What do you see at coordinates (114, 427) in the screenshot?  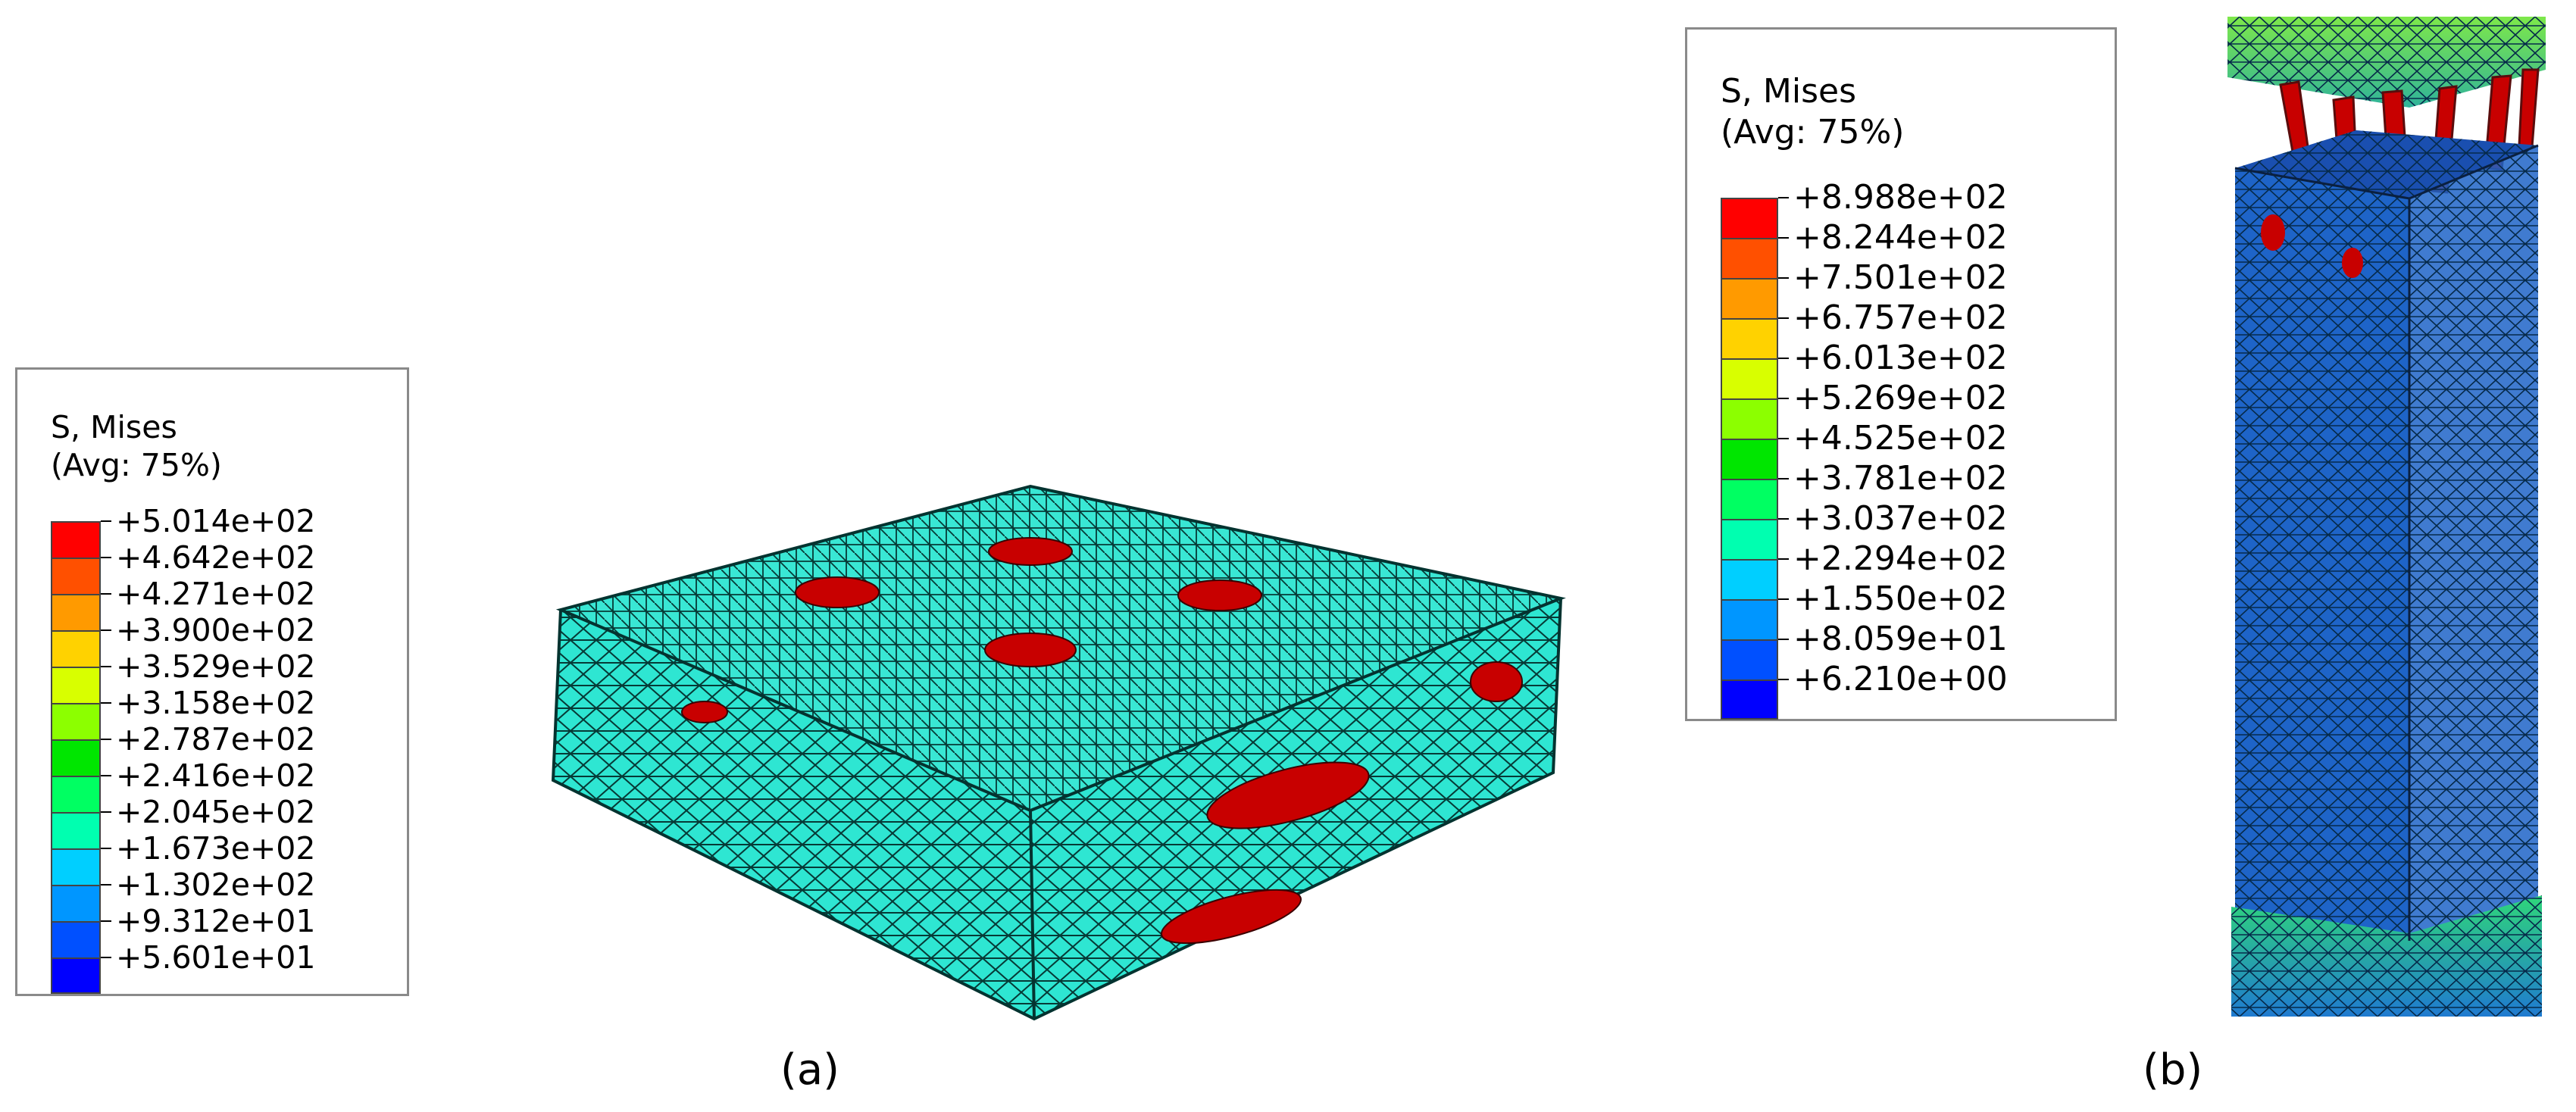 I see `legend-a-title: S, Mises` at bounding box center [114, 427].